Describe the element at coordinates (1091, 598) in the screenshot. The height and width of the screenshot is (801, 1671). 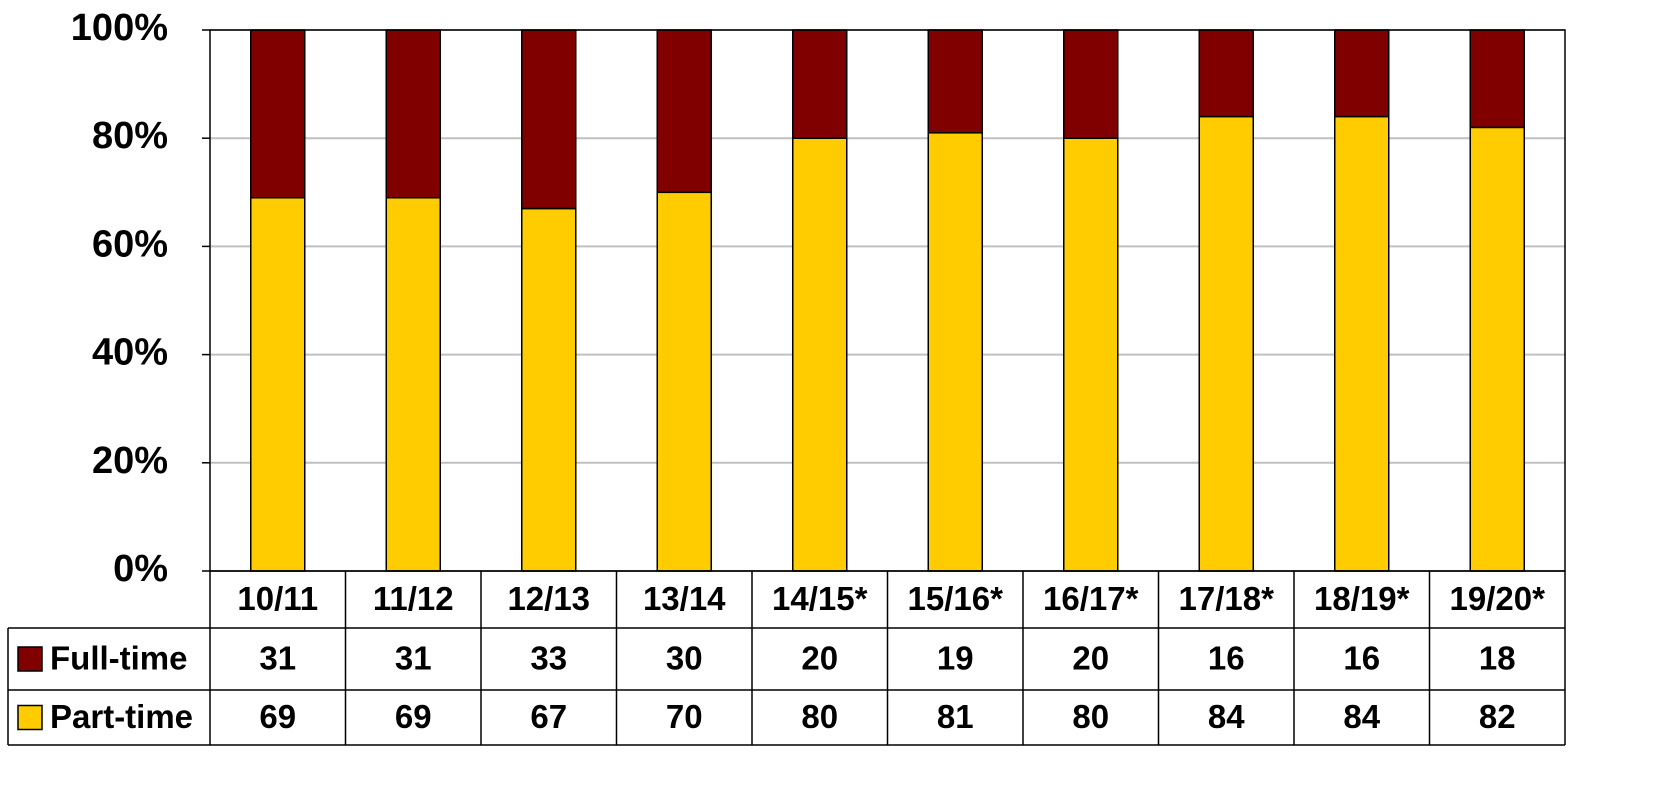
I see `x-tick-label: 16/17*` at that location.